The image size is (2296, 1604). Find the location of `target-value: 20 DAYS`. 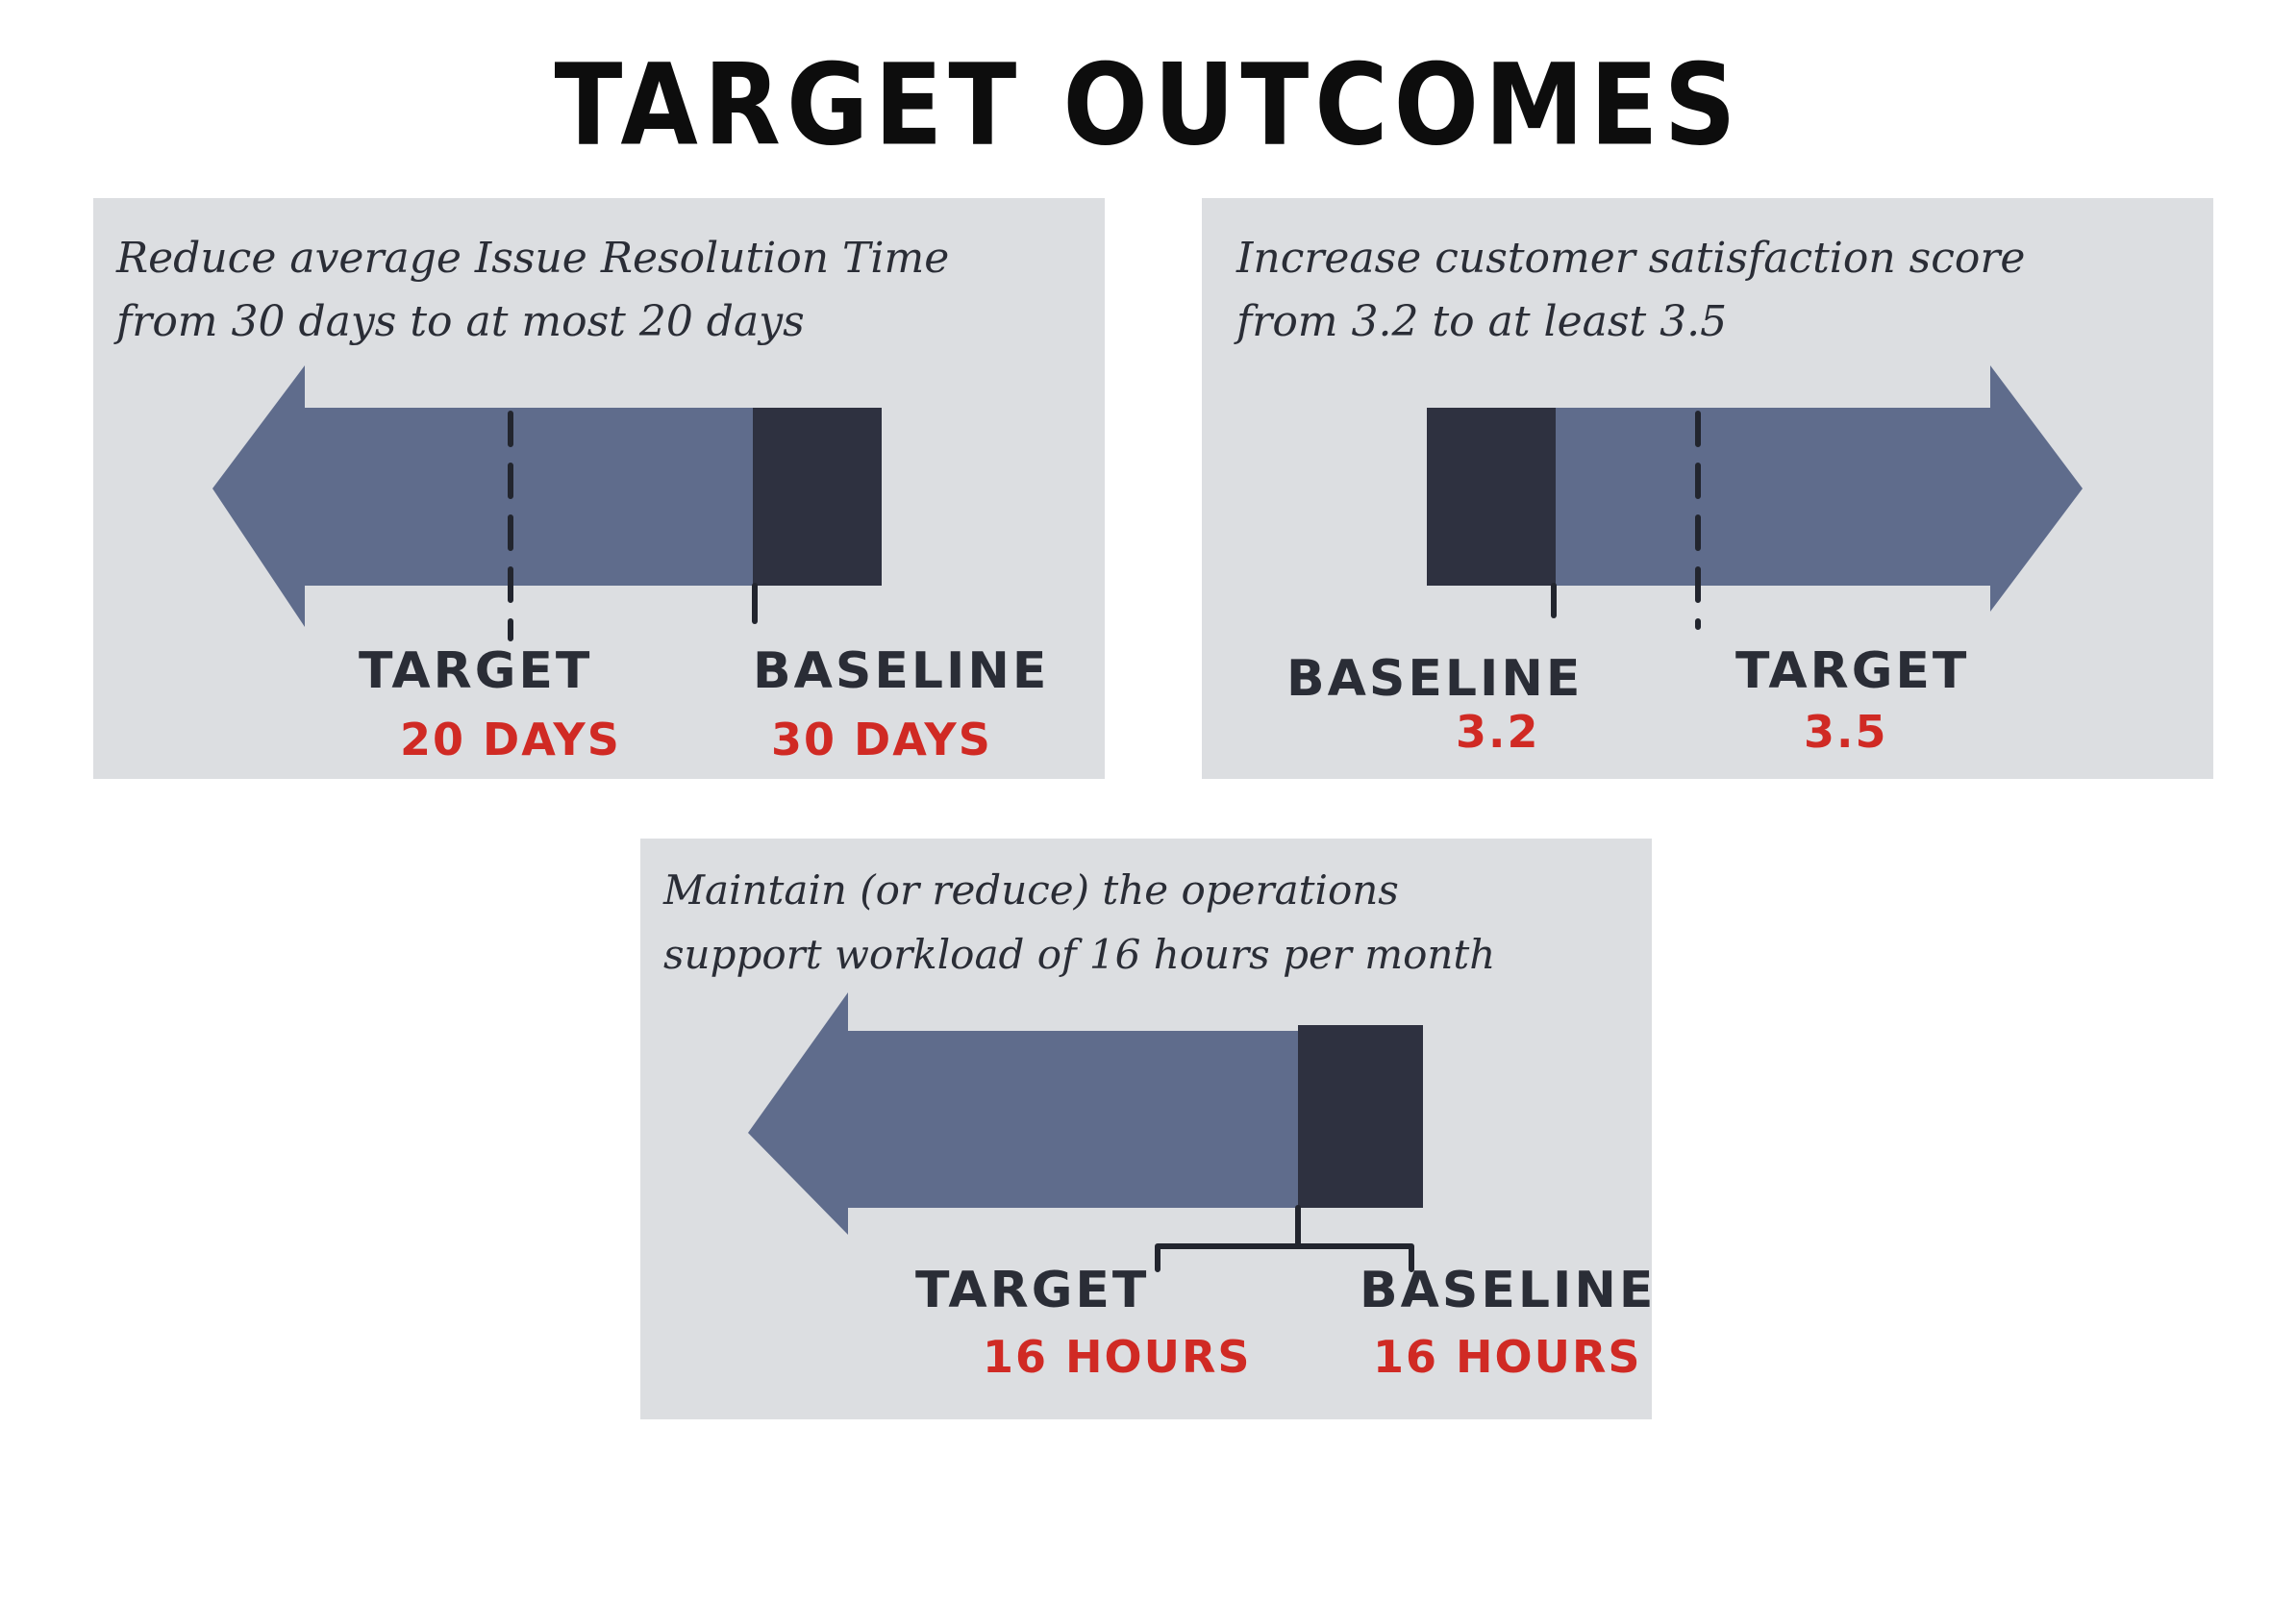

target-value: 20 DAYS is located at coordinates (510, 739).